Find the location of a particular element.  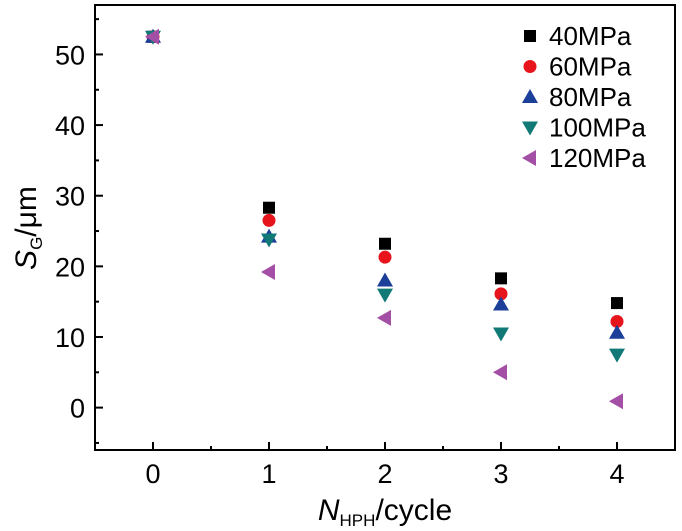

y-tick-label: 0 is located at coordinates (77, 409).